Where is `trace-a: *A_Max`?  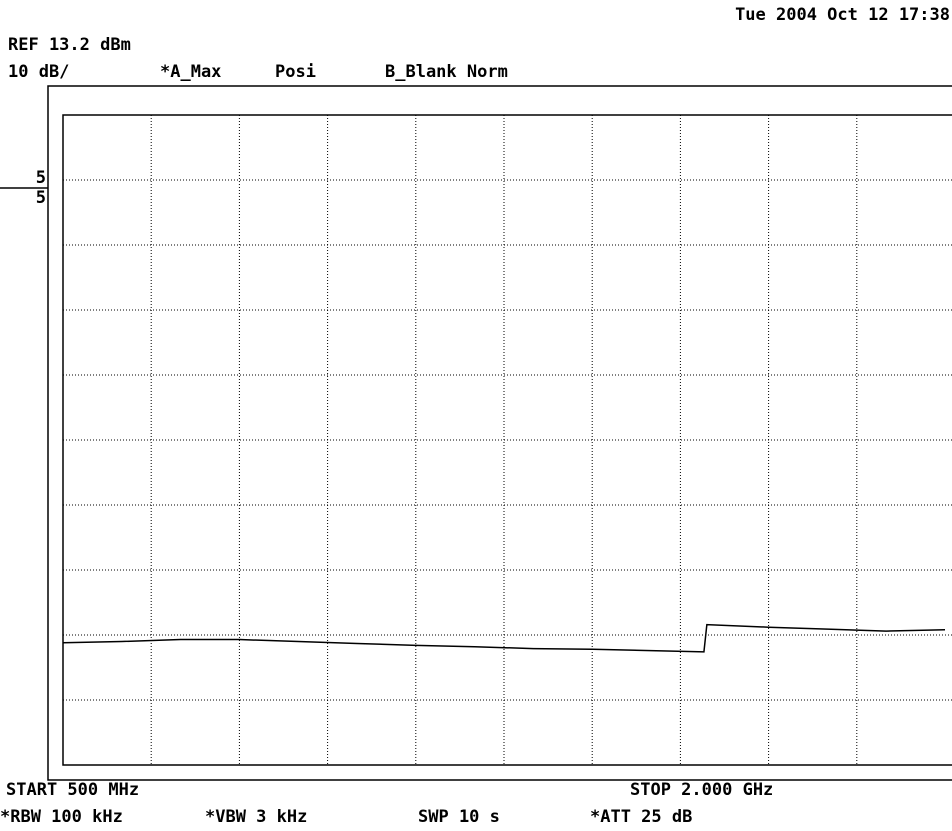 trace-a: *A_Max is located at coordinates (190, 72).